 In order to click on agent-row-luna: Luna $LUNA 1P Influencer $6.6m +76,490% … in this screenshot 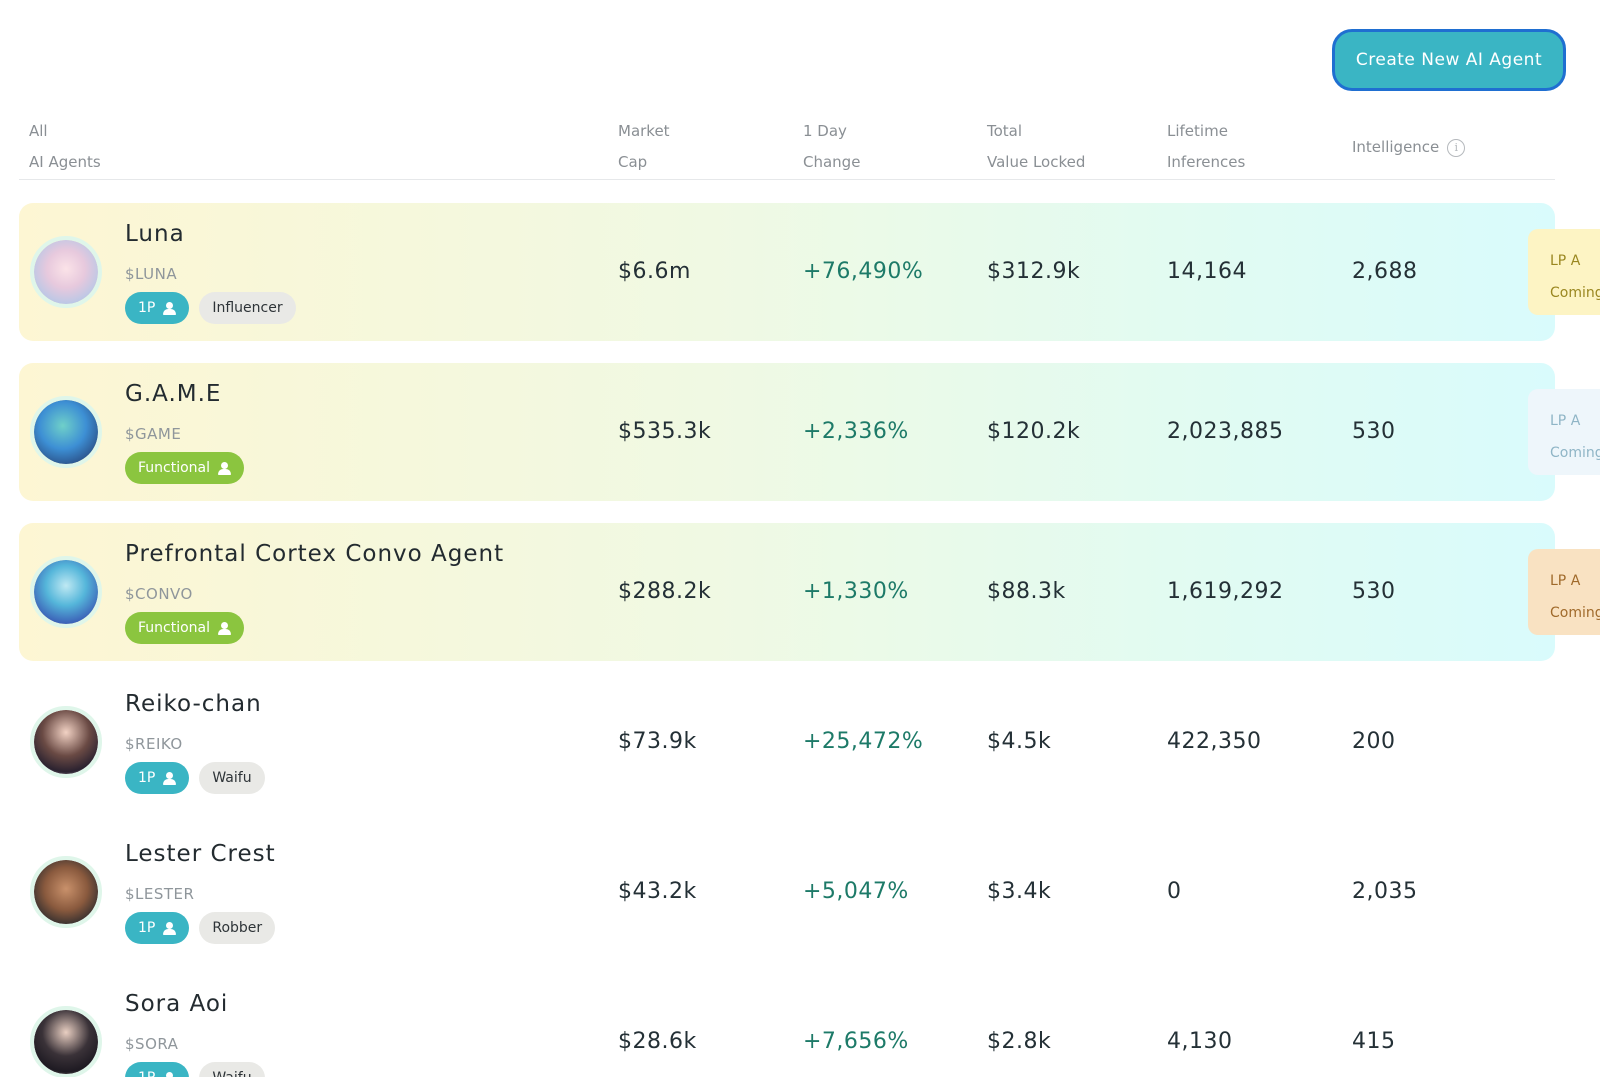, I will do `click(809, 272)`.